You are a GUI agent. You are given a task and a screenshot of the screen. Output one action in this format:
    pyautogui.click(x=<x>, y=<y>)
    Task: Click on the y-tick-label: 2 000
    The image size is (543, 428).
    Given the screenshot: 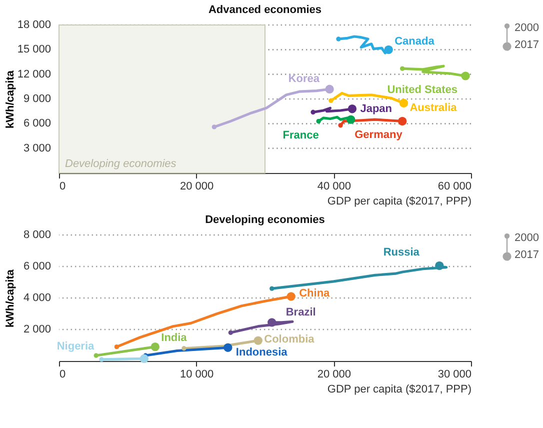 What is the action you would take?
    pyautogui.click(x=37, y=330)
    